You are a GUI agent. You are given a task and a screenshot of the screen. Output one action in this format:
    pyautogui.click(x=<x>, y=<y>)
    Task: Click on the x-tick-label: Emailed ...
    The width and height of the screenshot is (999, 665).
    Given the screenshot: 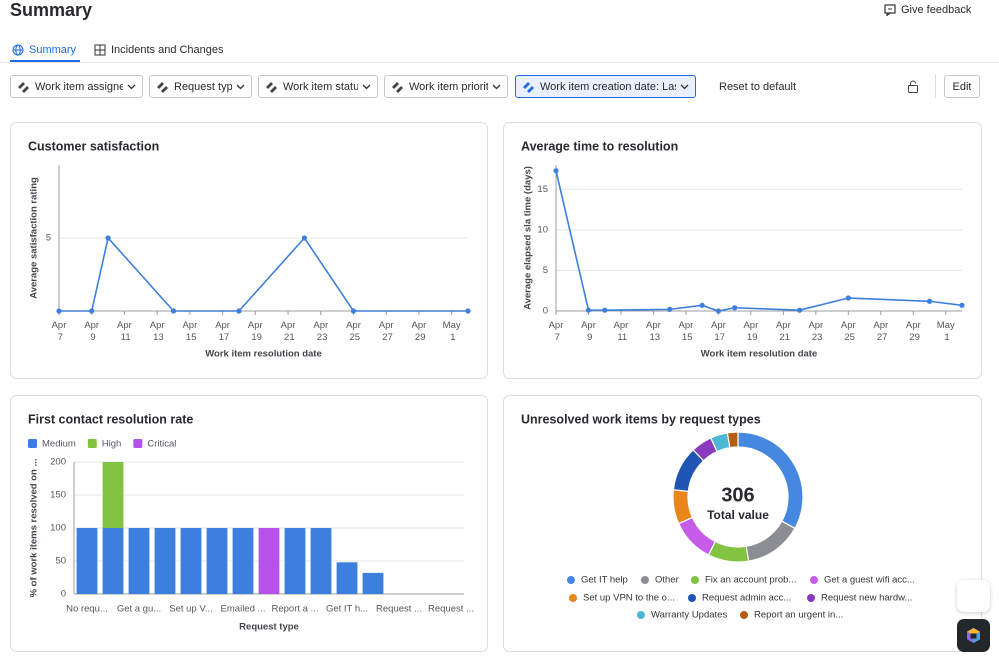 What is the action you would take?
    pyautogui.click(x=243, y=609)
    